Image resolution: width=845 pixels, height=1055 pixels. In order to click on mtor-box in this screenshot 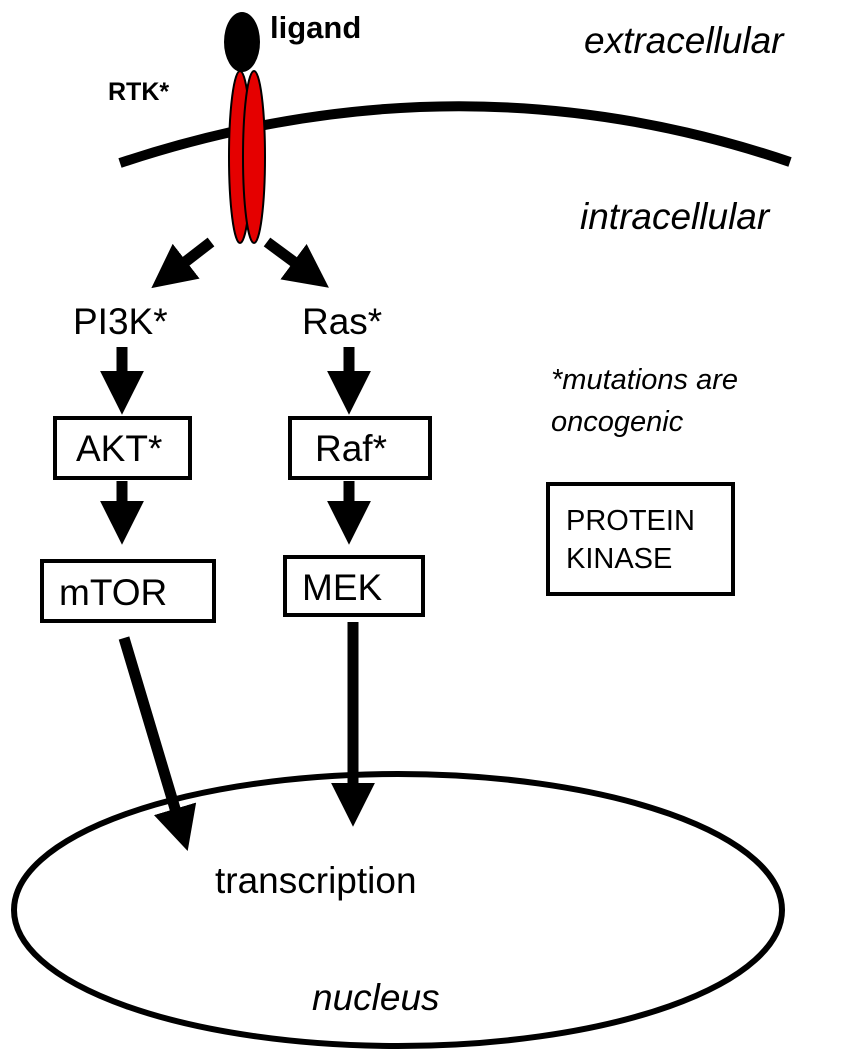, I will do `click(128, 591)`.